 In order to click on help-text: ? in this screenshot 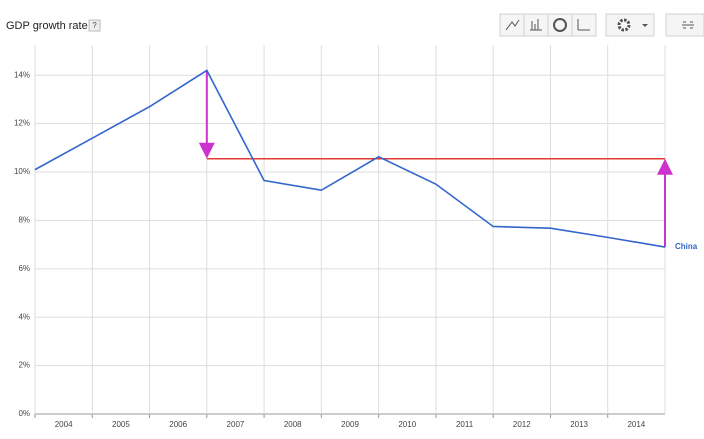, I will do `click(94, 25)`.